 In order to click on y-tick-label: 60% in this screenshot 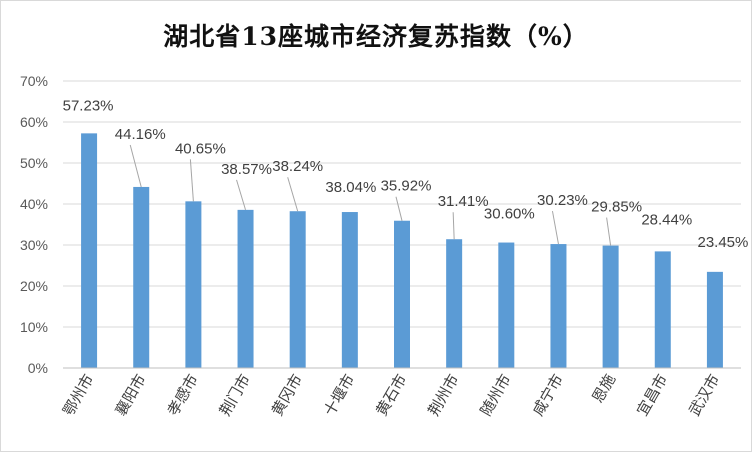, I will do `click(34, 122)`.